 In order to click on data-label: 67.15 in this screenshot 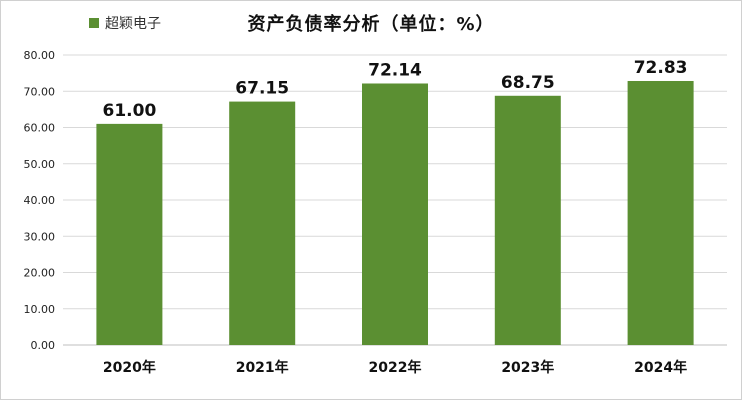, I will do `click(262, 89)`.